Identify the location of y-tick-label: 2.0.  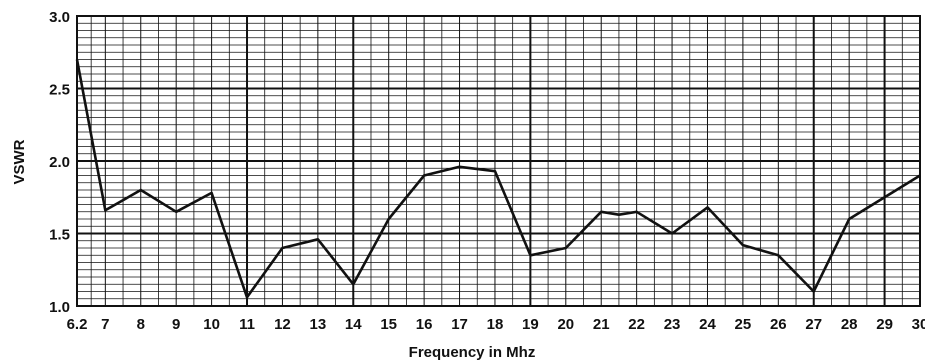
(59, 162).